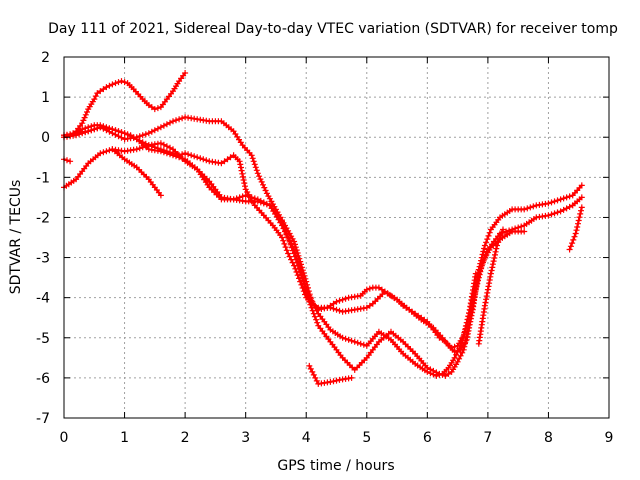 The width and height of the screenshot is (640, 480). I want to click on y-tick-label: 1, so click(45, 98).